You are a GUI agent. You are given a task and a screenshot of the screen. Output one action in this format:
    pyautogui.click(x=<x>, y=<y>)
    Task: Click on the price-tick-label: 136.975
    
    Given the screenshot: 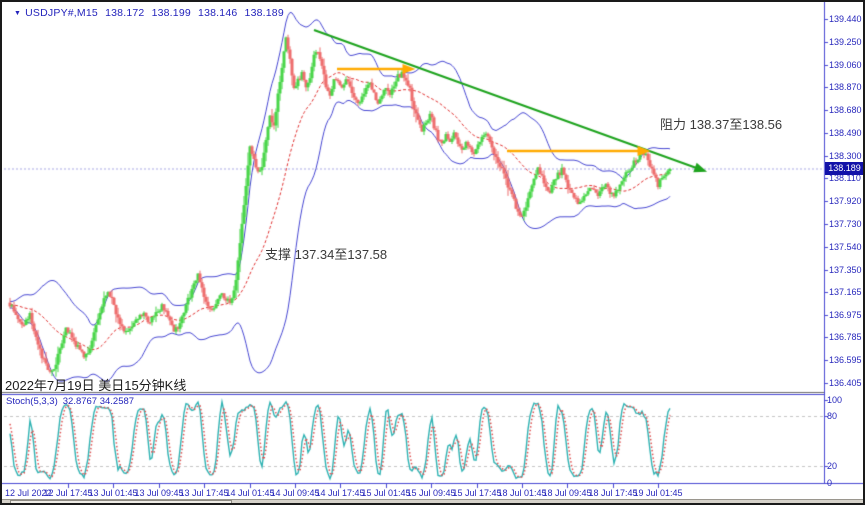 What is the action you would take?
    pyautogui.click(x=845, y=314)
    